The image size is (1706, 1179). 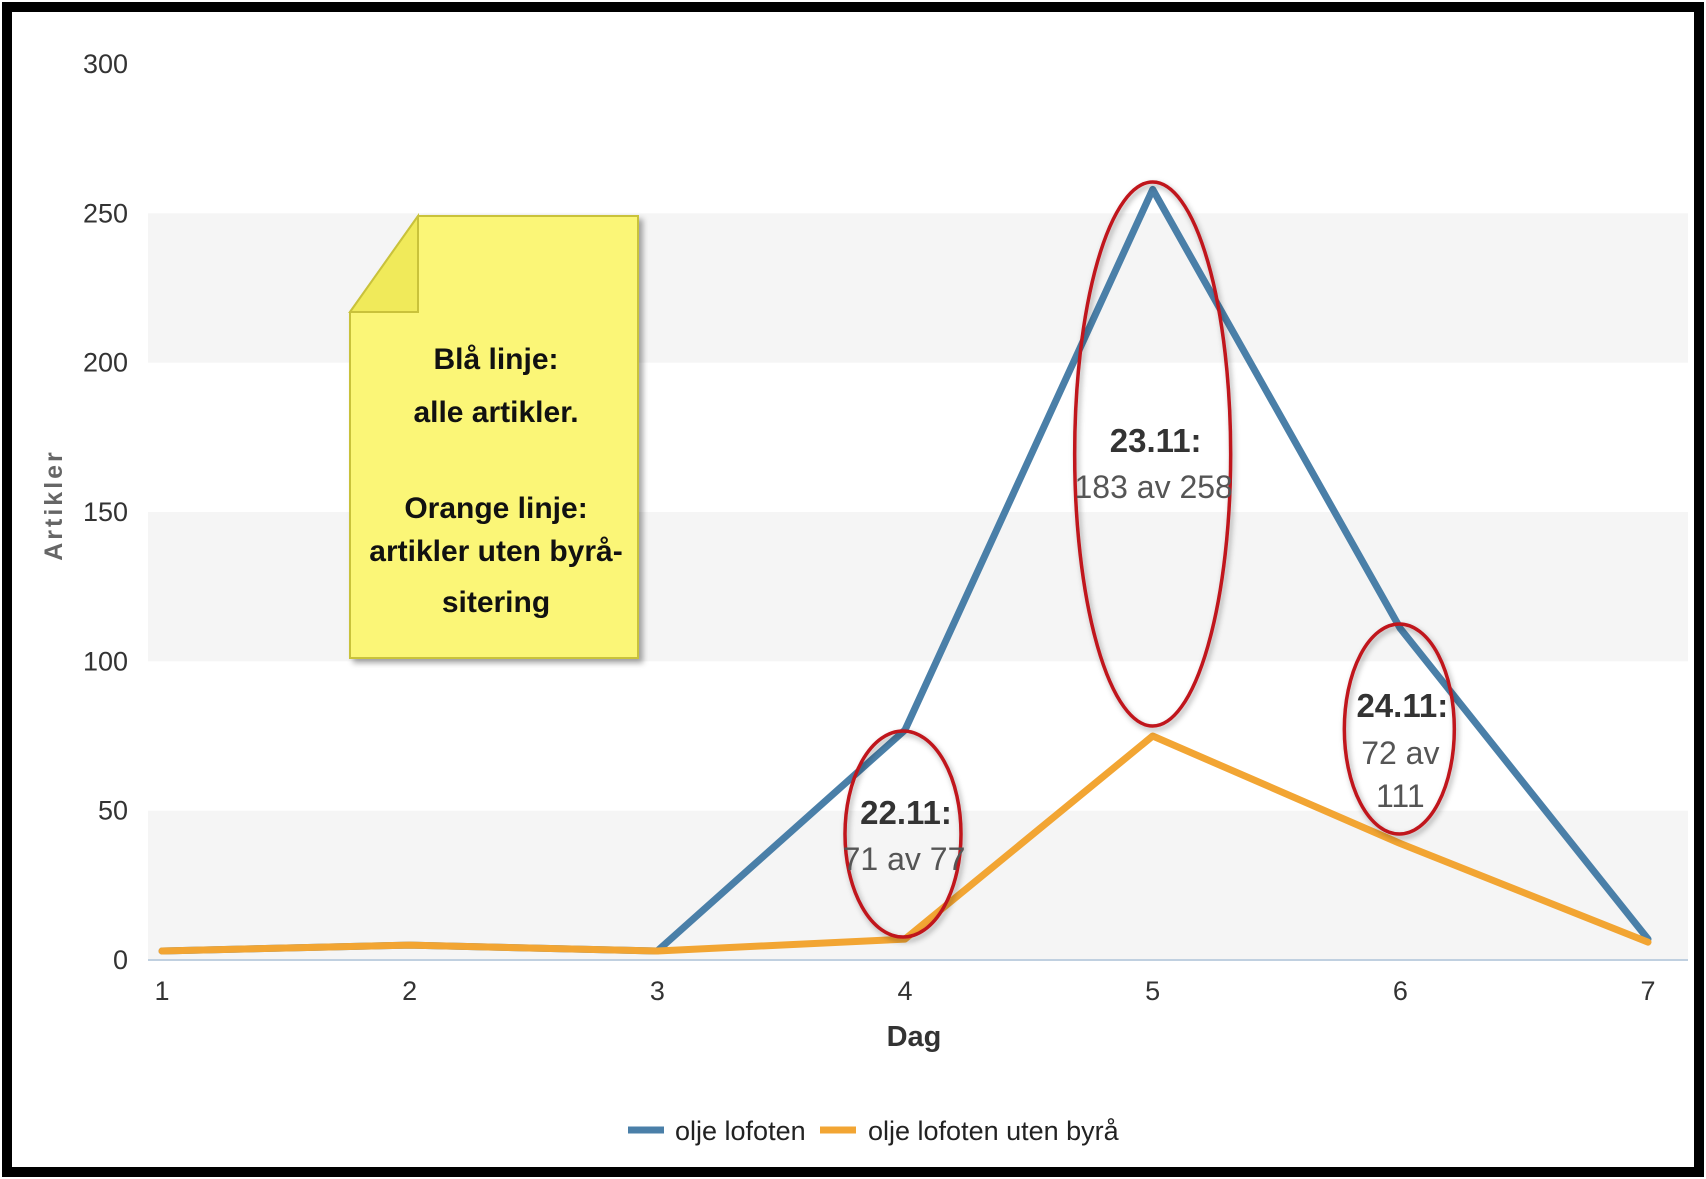 I want to click on y-tick-label: 150, so click(x=105, y=512).